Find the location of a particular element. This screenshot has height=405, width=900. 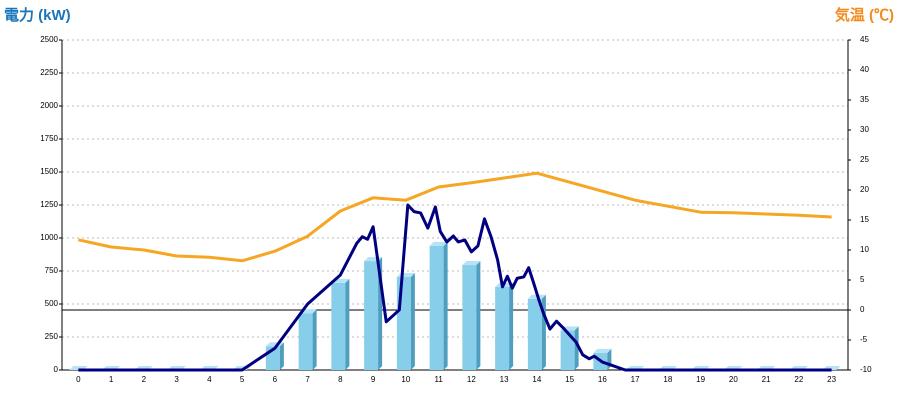

y-tick-label: 2250 is located at coordinates (49, 72).